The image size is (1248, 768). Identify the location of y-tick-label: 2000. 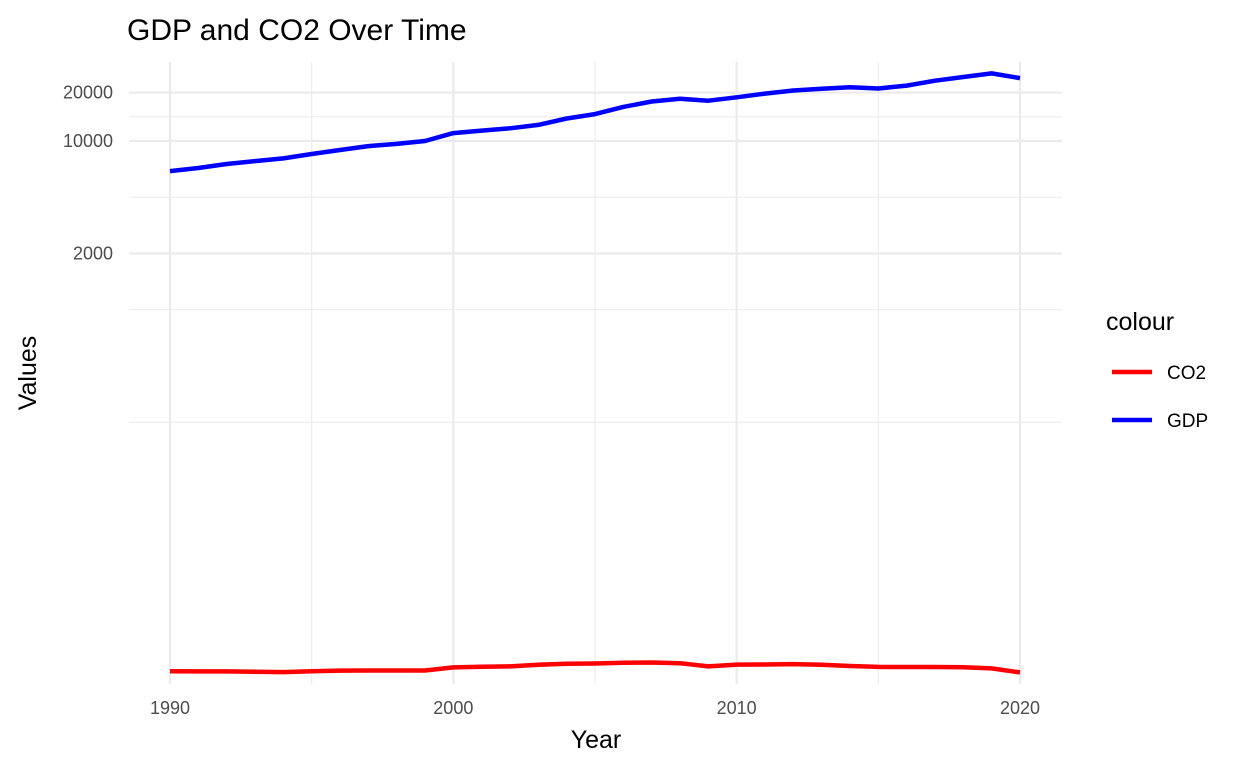
(93, 254).